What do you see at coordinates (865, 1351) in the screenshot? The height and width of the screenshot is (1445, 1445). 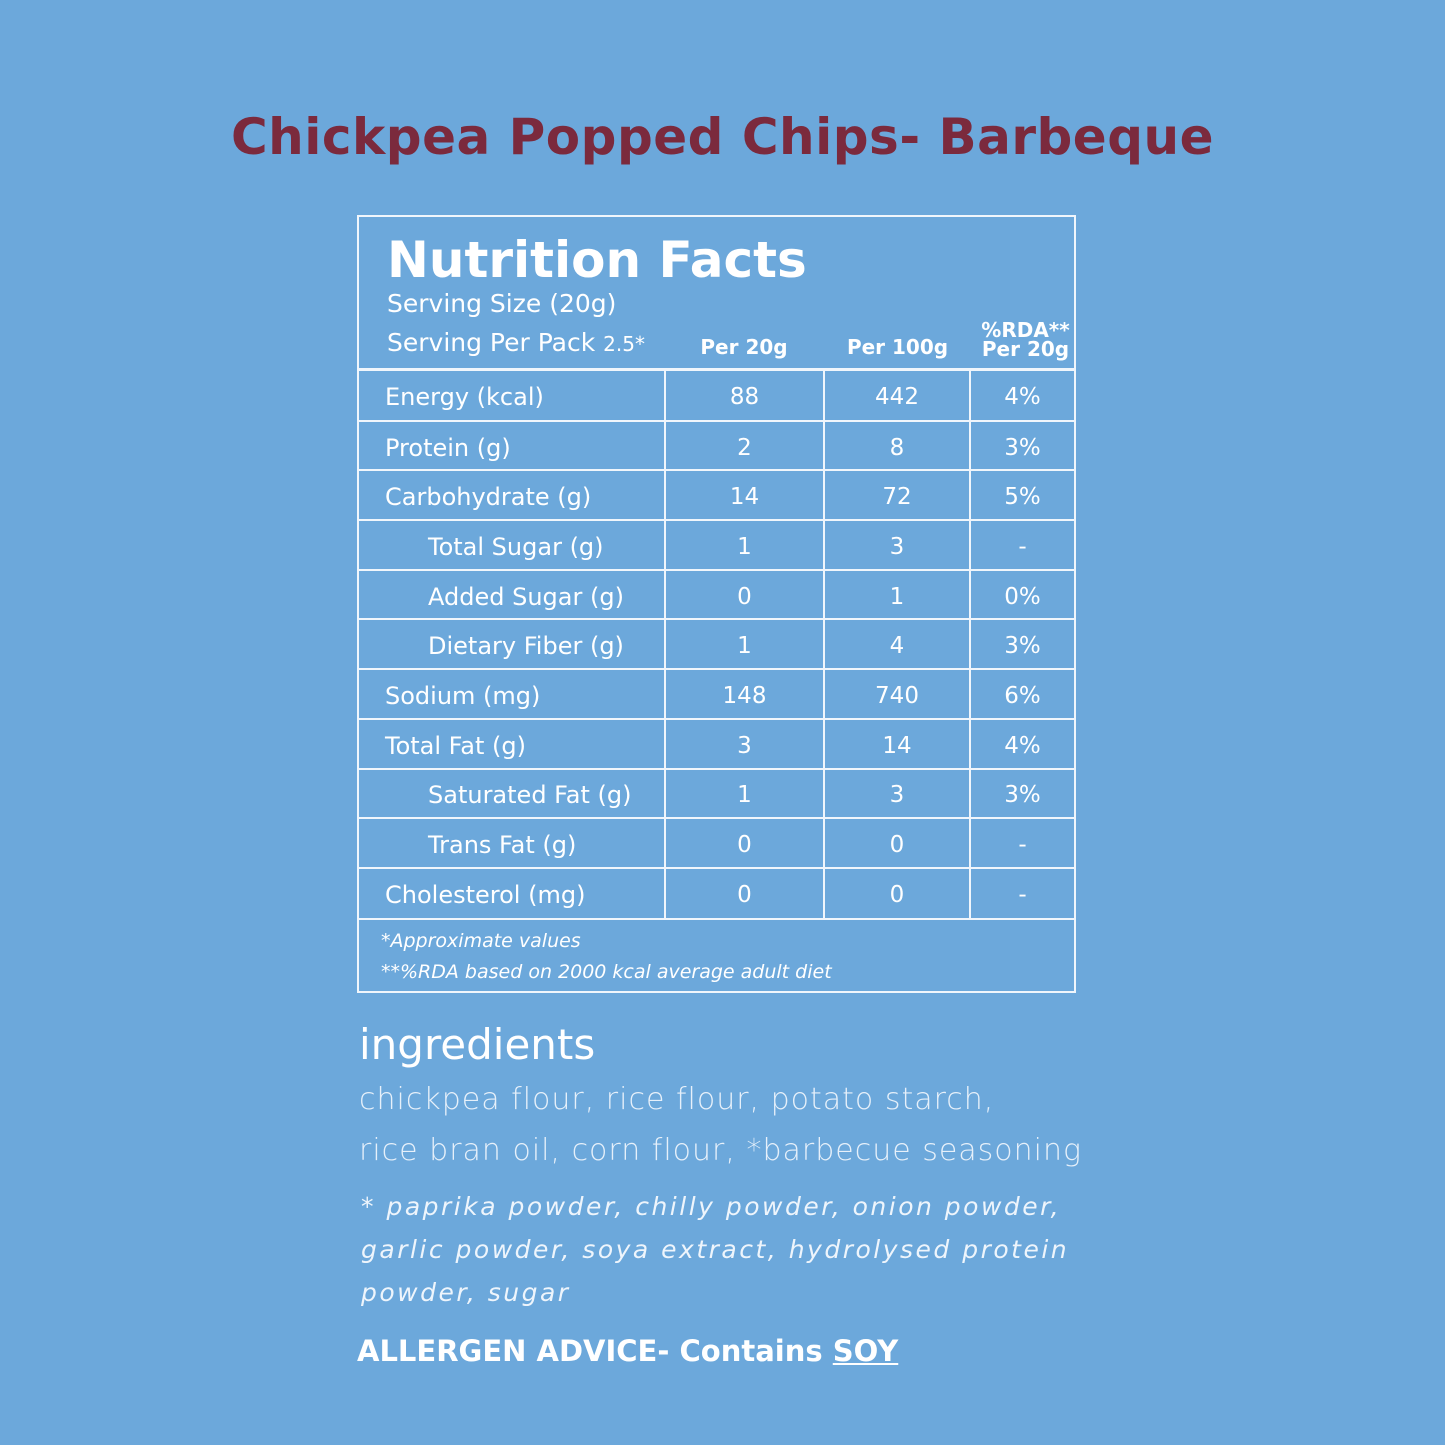 I see `allergen-name: SOY` at bounding box center [865, 1351].